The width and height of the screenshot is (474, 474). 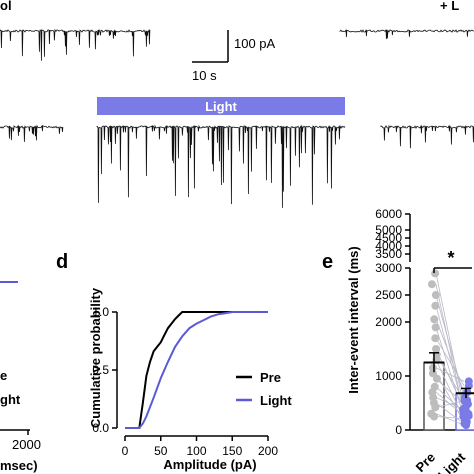 What do you see at coordinates (327, 262) in the screenshot?
I see `panel-e-letter: e` at bounding box center [327, 262].